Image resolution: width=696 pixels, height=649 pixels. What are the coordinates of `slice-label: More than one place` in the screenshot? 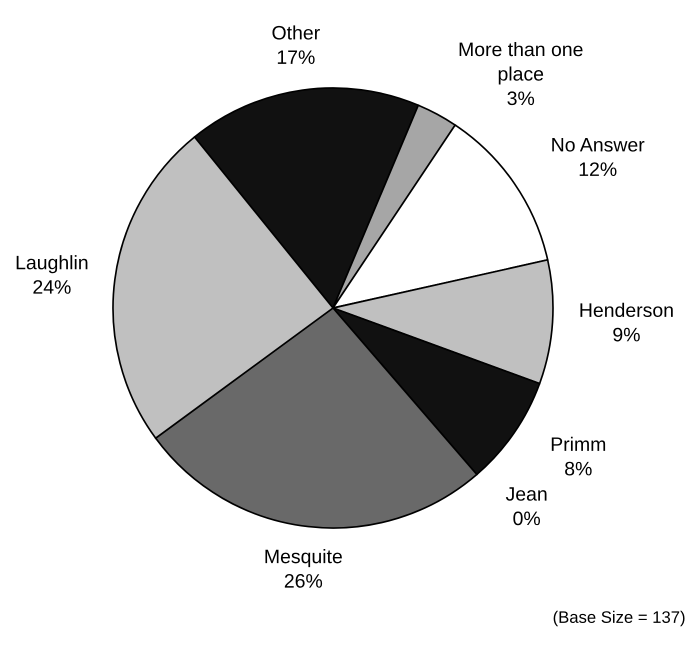 It's located at (521, 63).